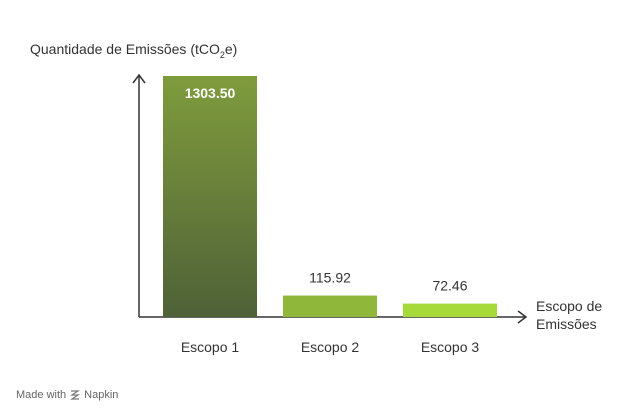 The width and height of the screenshot is (642, 416). What do you see at coordinates (139, 78) in the screenshot?
I see `y-axis-arrow` at bounding box center [139, 78].